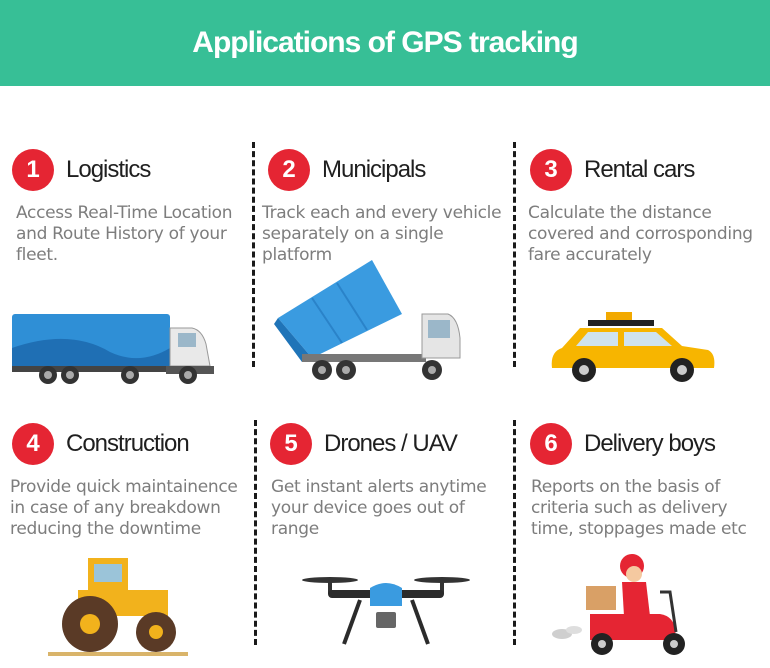  Describe the element at coordinates (113, 349) in the screenshot. I see `truck-icon` at that location.